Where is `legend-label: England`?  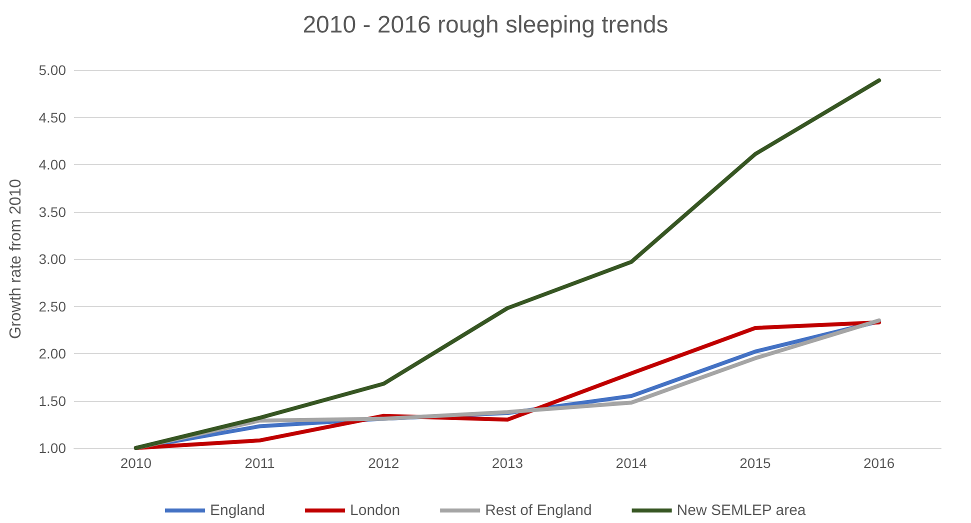 legend-label: England is located at coordinates (238, 510).